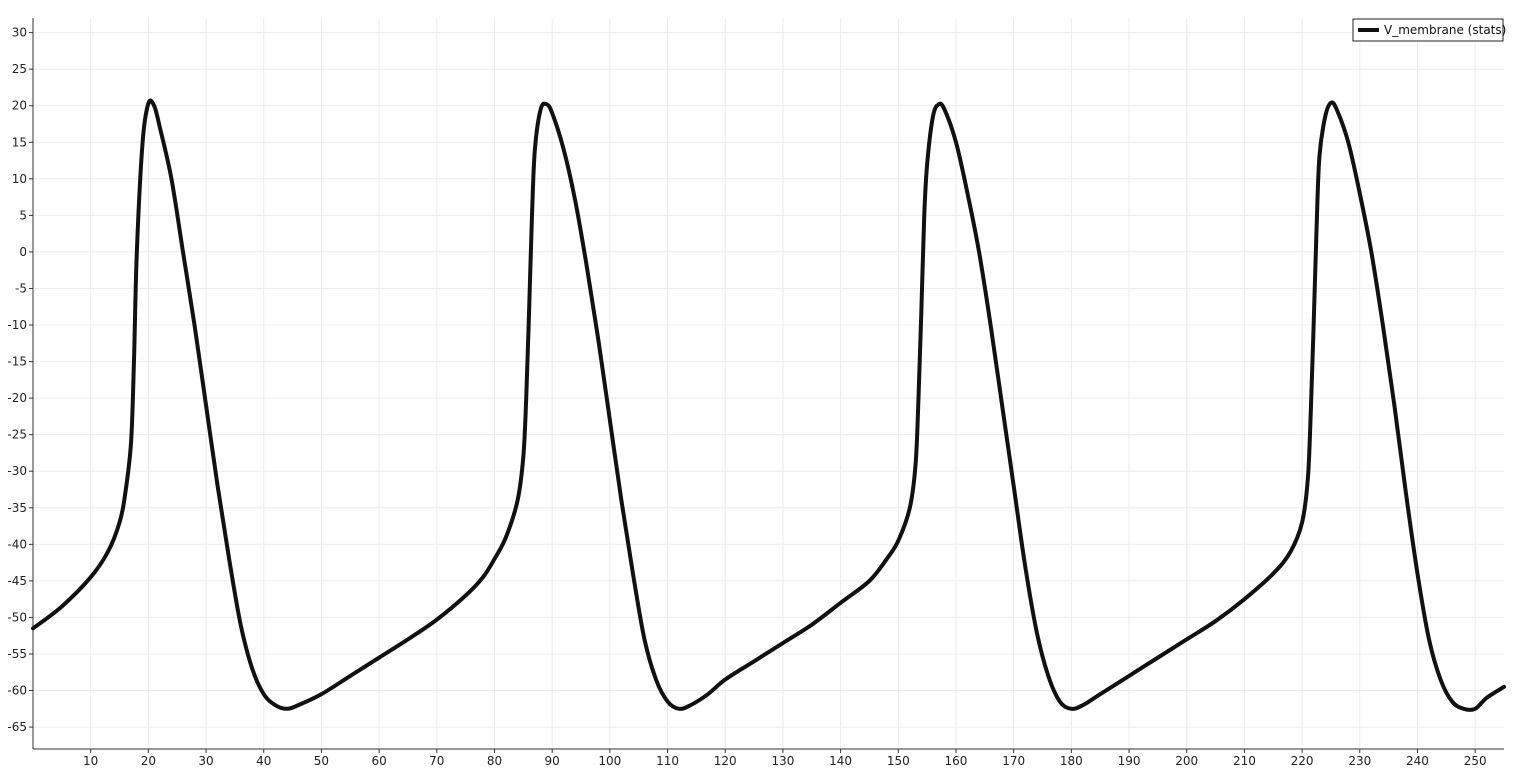 The height and width of the screenshot is (776, 1524). Describe the element at coordinates (17, 471) in the screenshot. I see `y-tick-label: -30` at that location.